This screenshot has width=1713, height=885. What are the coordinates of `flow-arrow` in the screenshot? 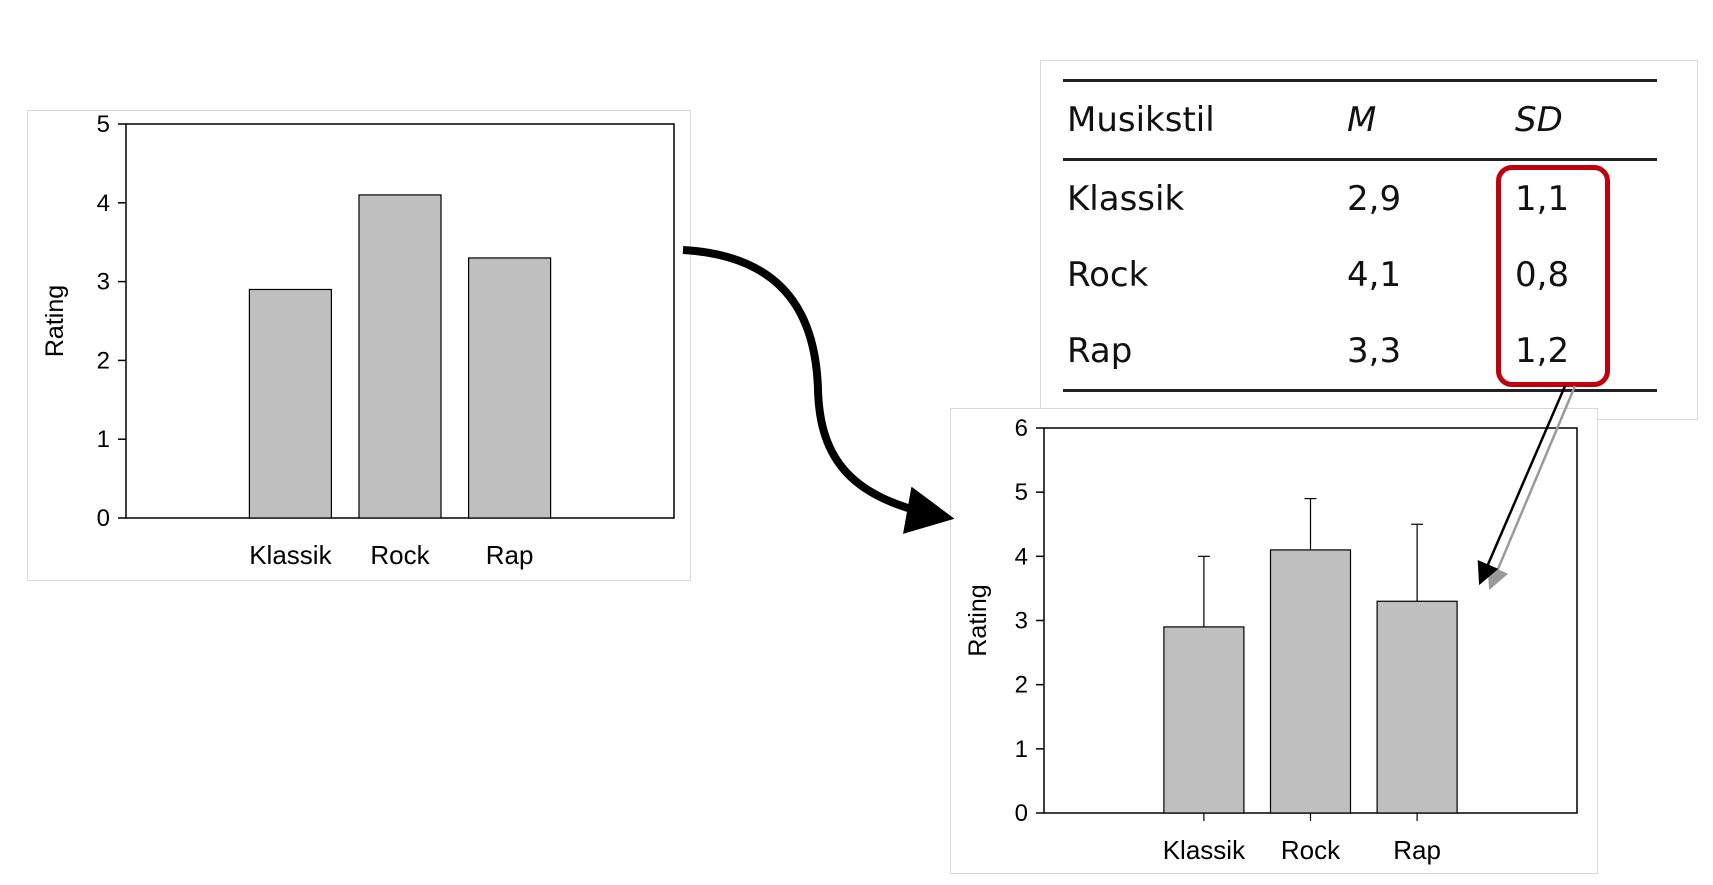 It's located at (818, 390).